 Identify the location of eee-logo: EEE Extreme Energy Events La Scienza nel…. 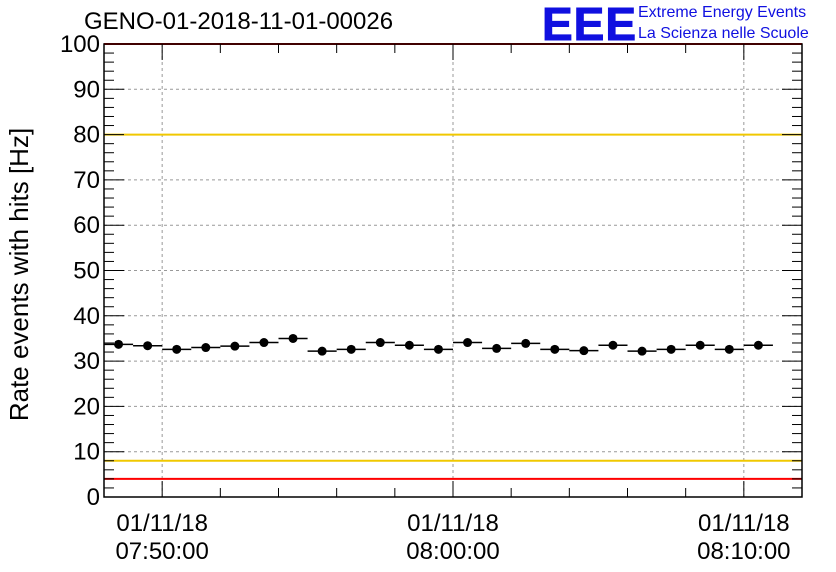
(686, 25).